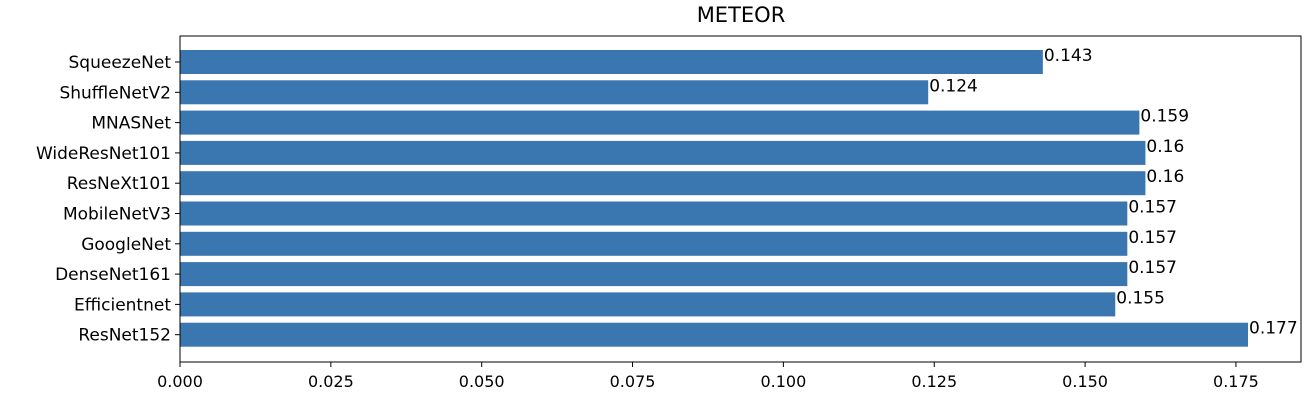 The image size is (1312, 406). I want to click on value-label-mobilenetv3: 0.157, so click(1152, 208).